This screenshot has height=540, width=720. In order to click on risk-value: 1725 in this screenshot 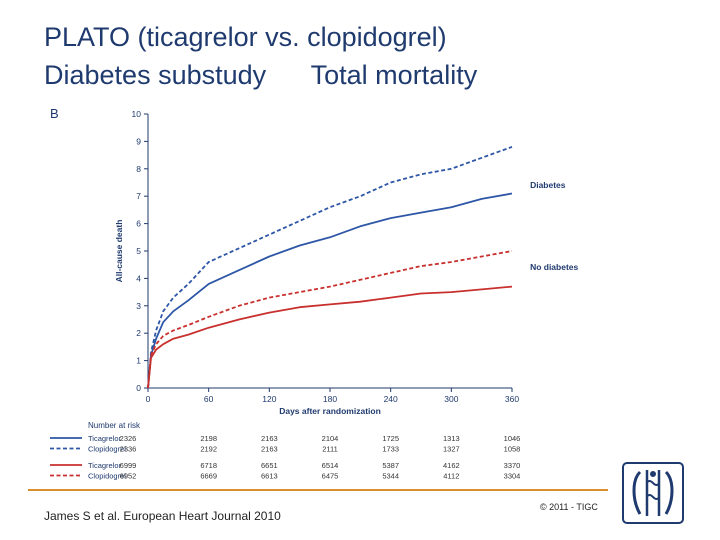, I will do `click(390, 438)`.